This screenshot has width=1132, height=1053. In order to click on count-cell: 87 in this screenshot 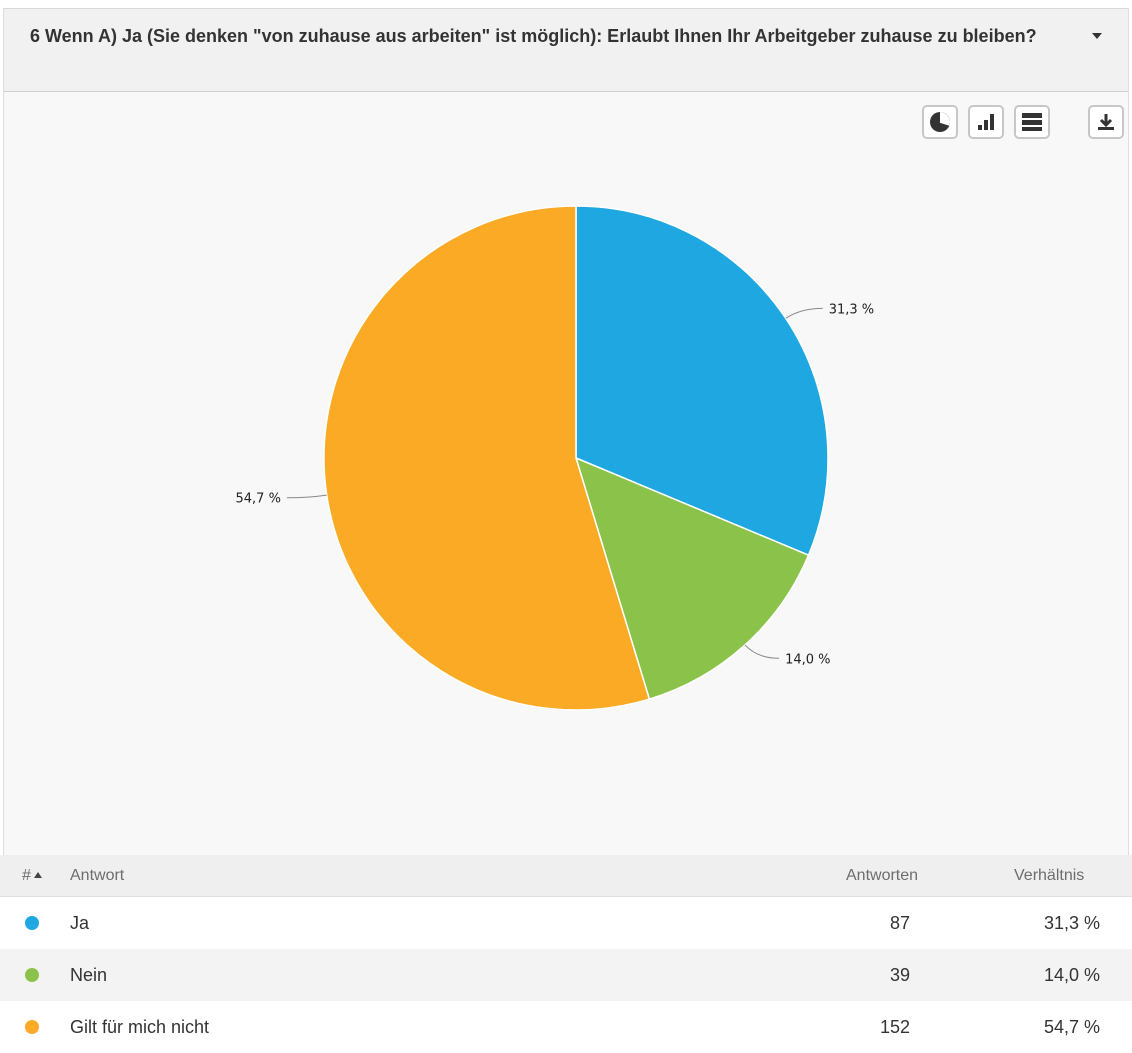, I will do `click(899, 922)`.